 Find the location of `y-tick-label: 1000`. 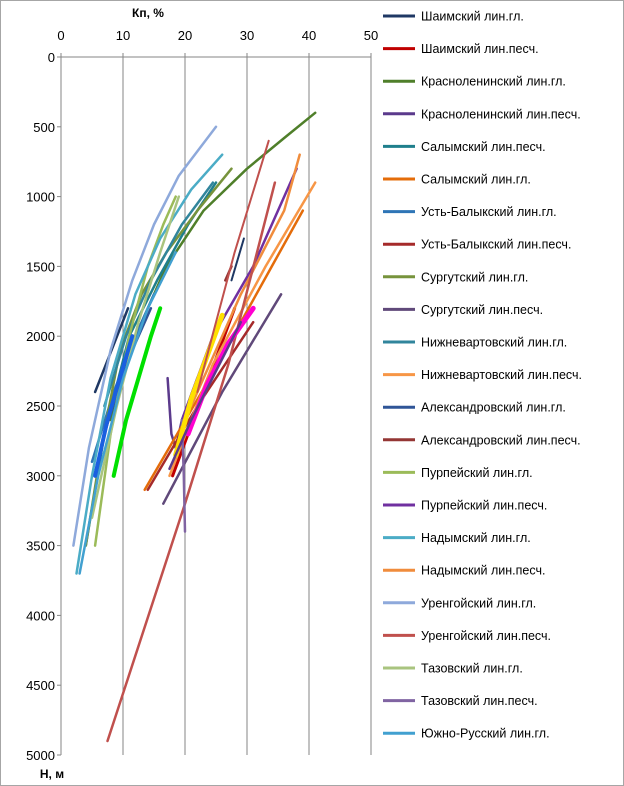

y-tick-label: 1000 is located at coordinates (40, 197).